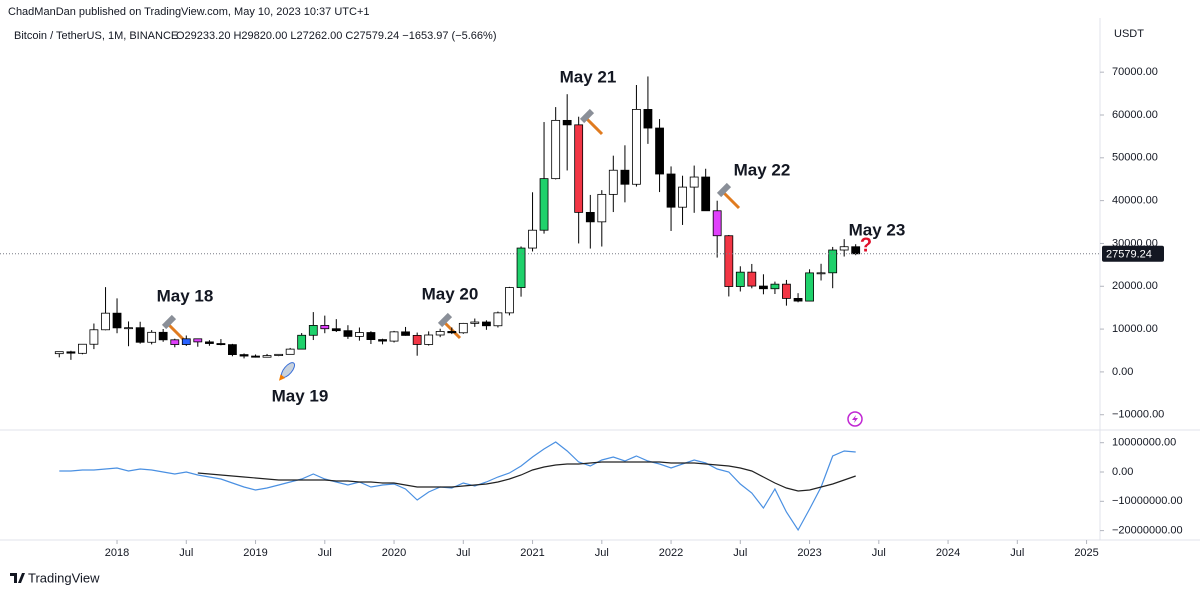 Image resolution: width=1200 pixels, height=594 pixels. What do you see at coordinates (1135, 115) in the screenshot?
I see `y-tick-label: 60000.00` at bounding box center [1135, 115].